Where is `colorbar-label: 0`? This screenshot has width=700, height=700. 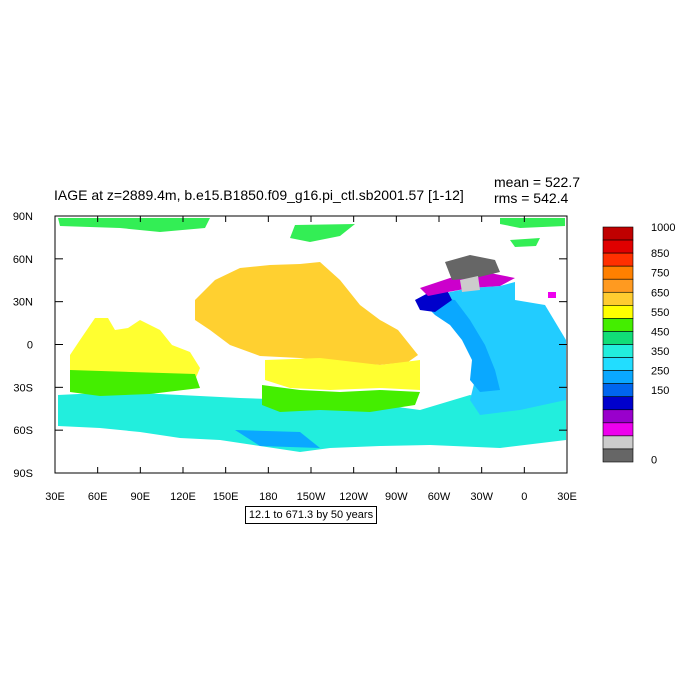
colorbar-label: 0 is located at coordinates (654, 460).